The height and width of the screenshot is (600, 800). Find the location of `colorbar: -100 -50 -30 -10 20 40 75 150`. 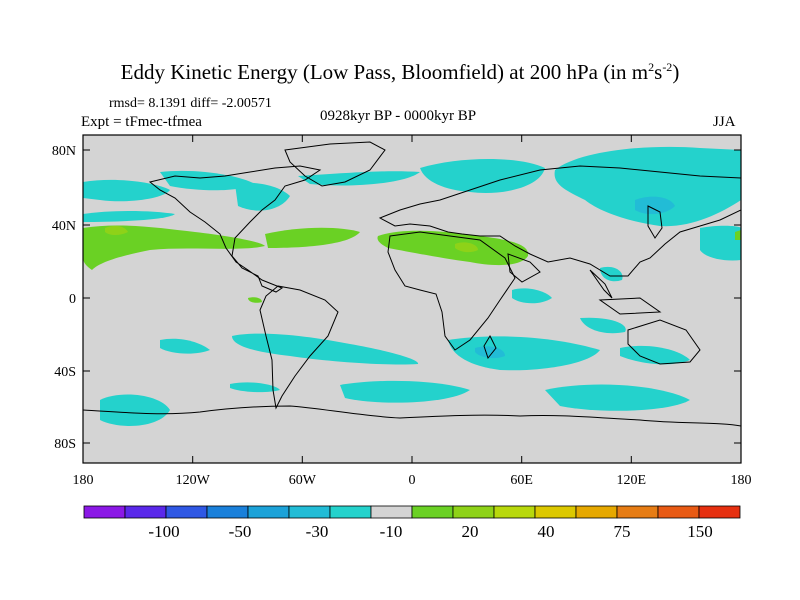

colorbar: -100 -50 -30 -10 20 40 75 150 is located at coordinates (412, 523).